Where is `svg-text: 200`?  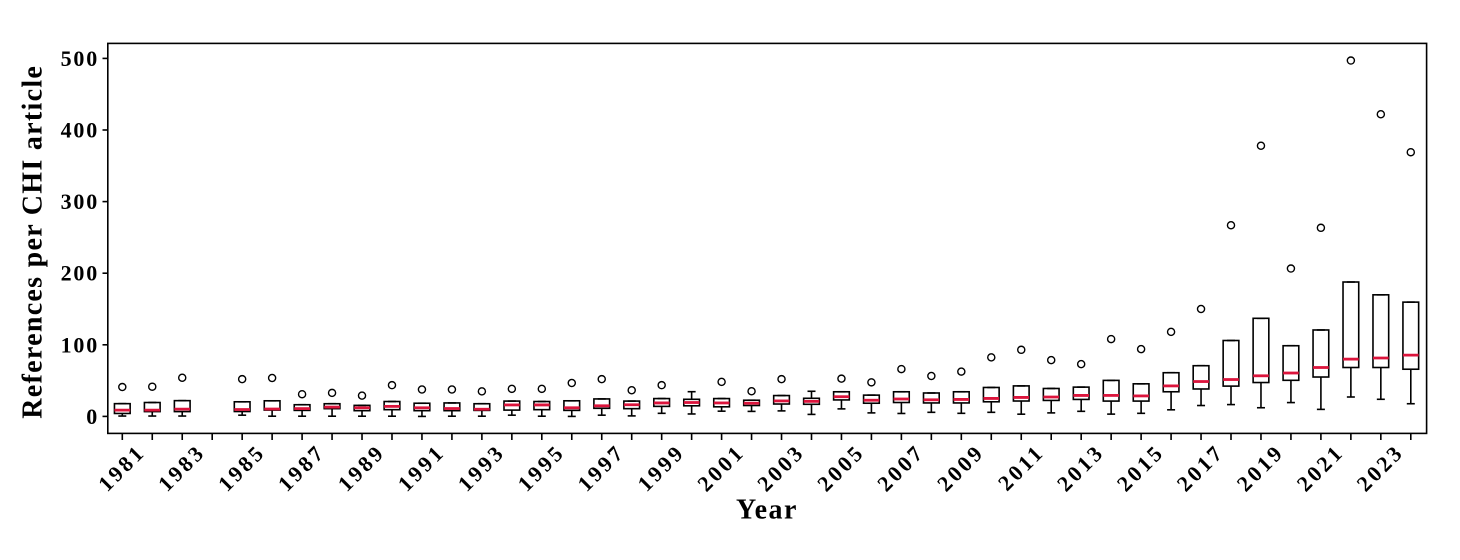
svg-text: 200 is located at coordinates (80, 273).